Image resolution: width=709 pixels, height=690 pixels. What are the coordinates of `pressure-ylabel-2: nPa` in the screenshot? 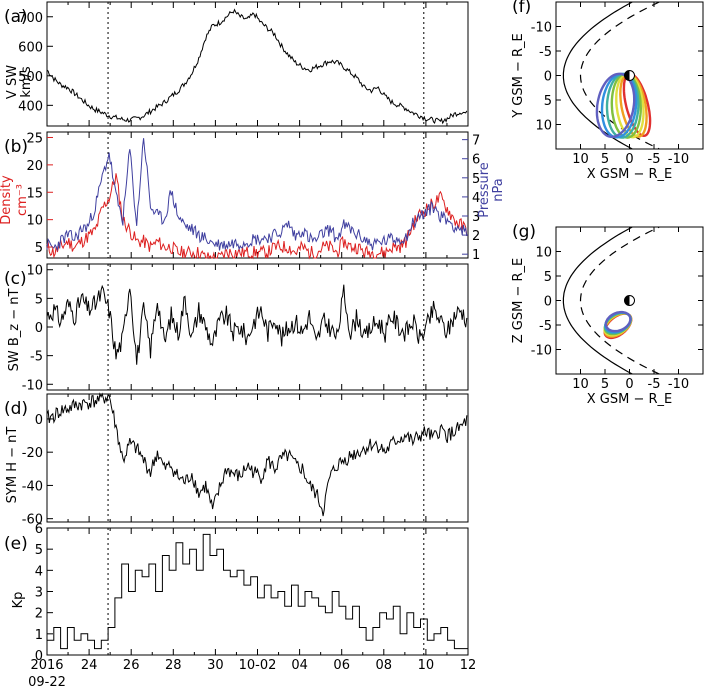 It's located at (498, 189).